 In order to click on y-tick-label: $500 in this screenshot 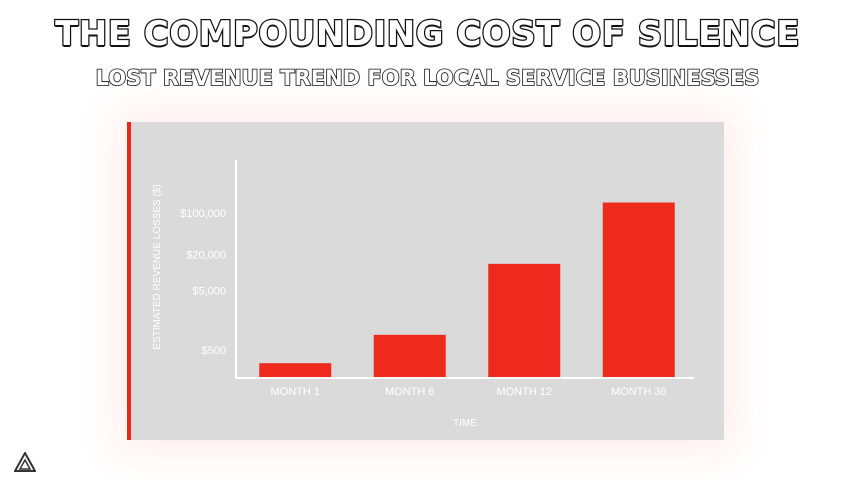, I will do `click(214, 351)`.